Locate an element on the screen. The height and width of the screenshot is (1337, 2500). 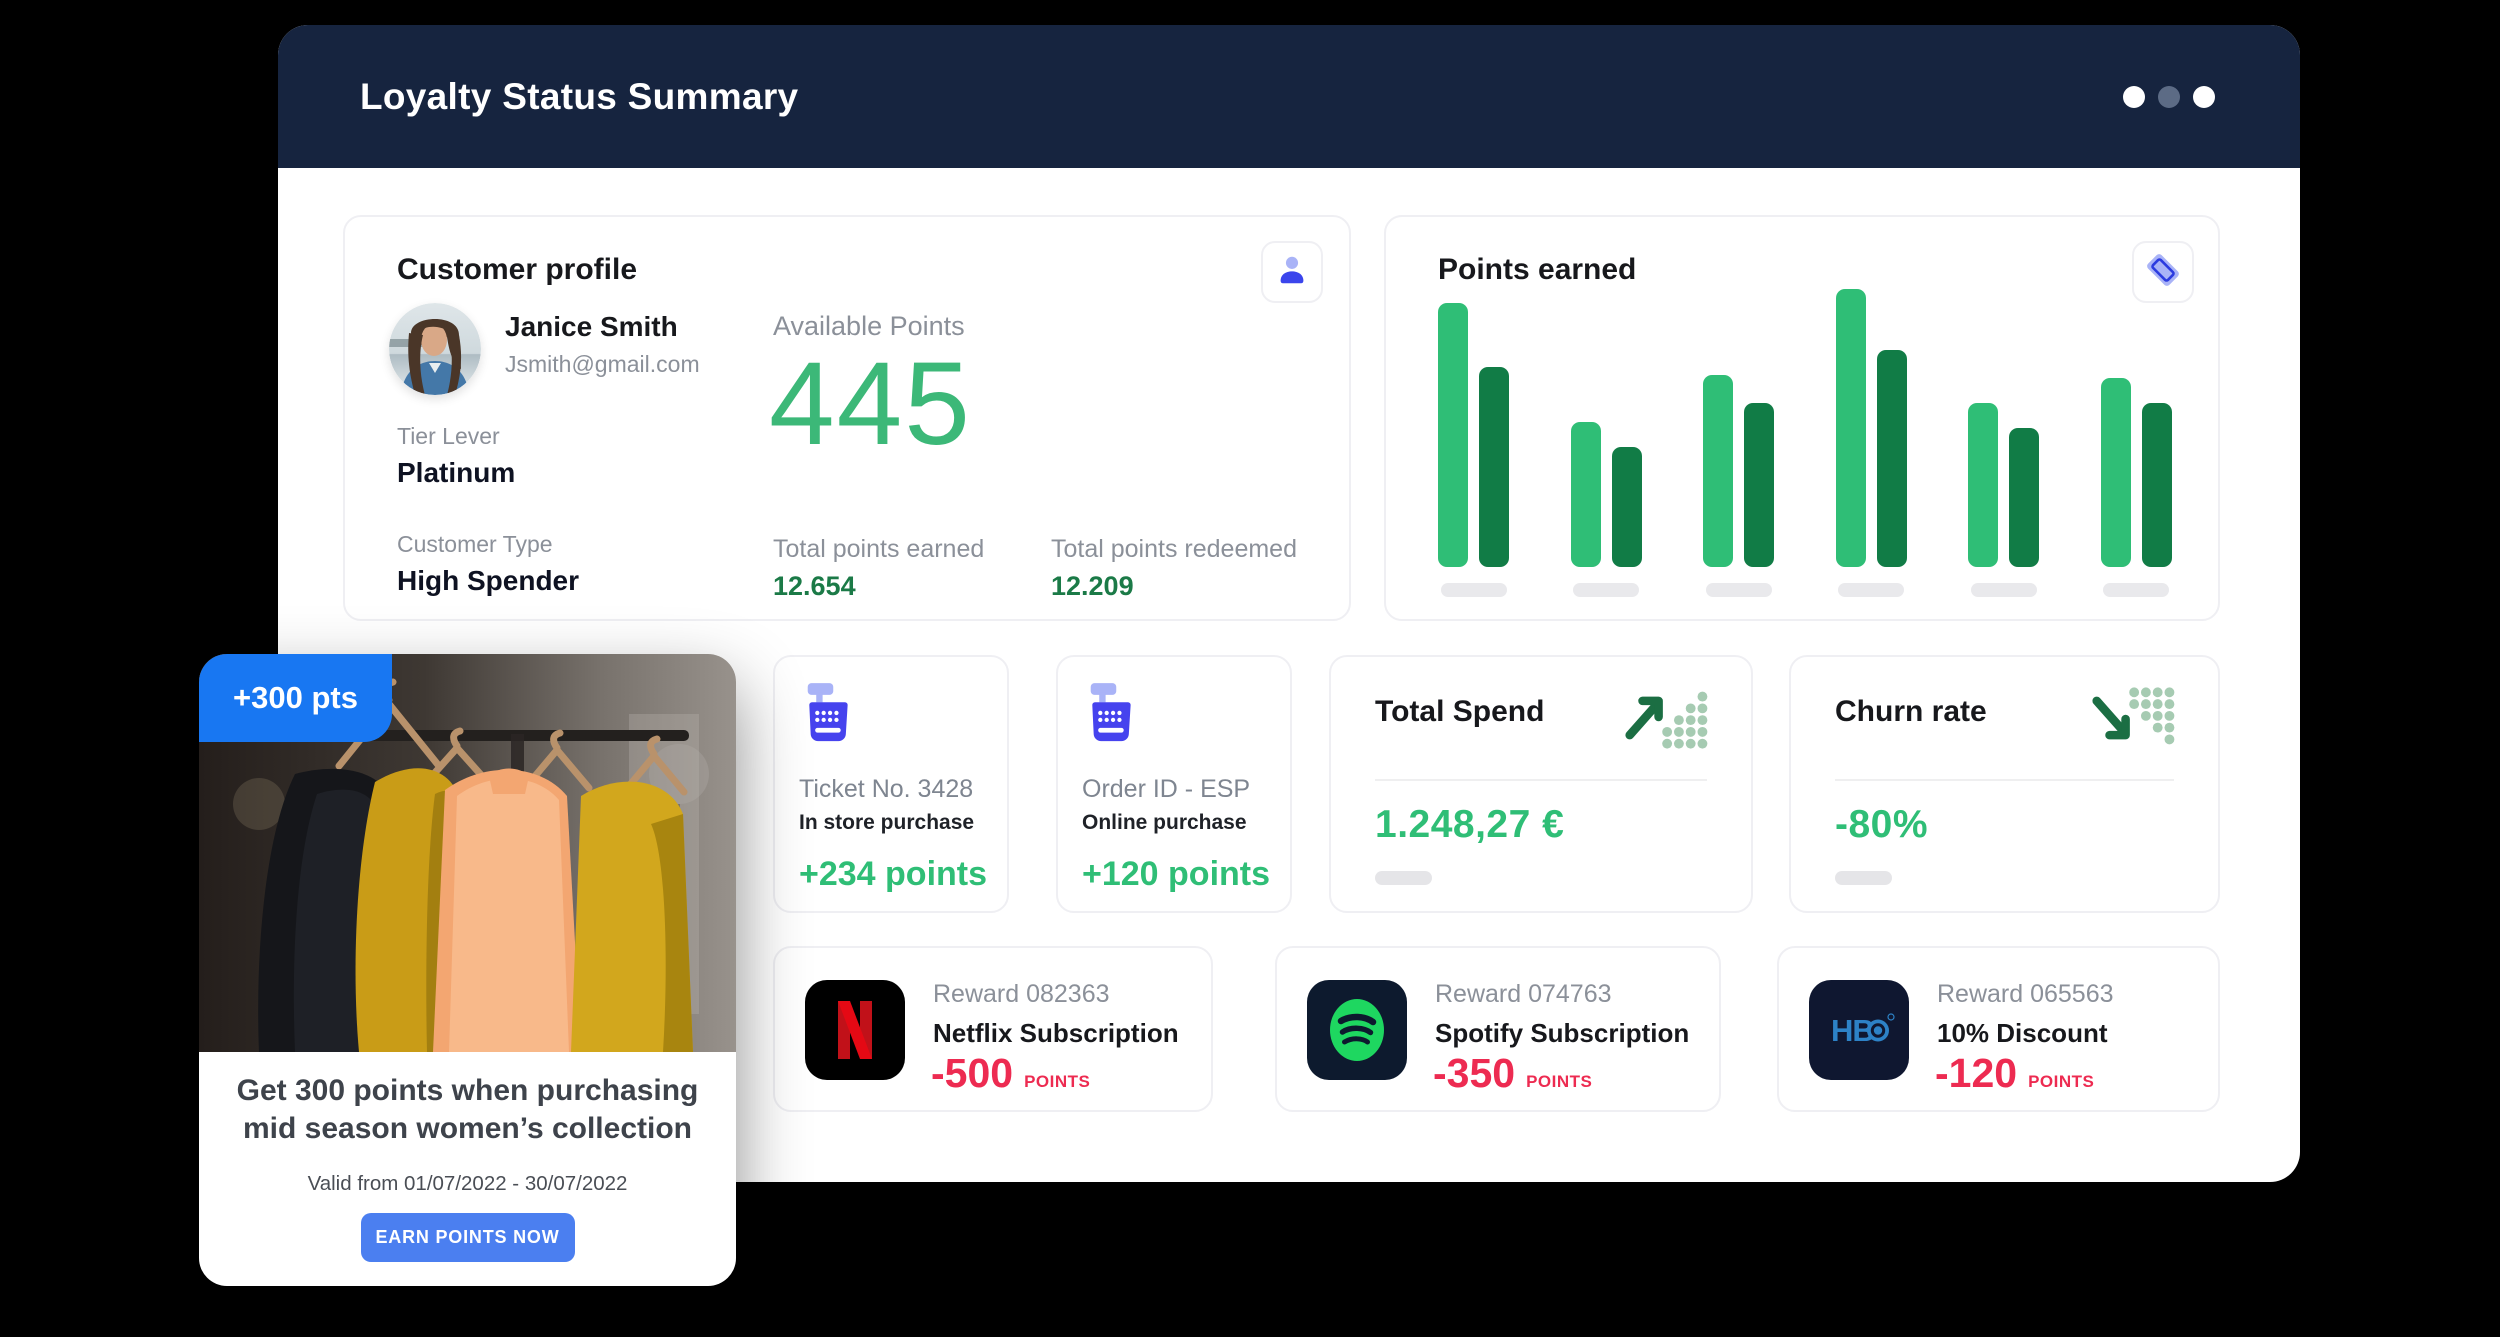
customer-profile-title: Customer profile is located at coordinates (517, 269).